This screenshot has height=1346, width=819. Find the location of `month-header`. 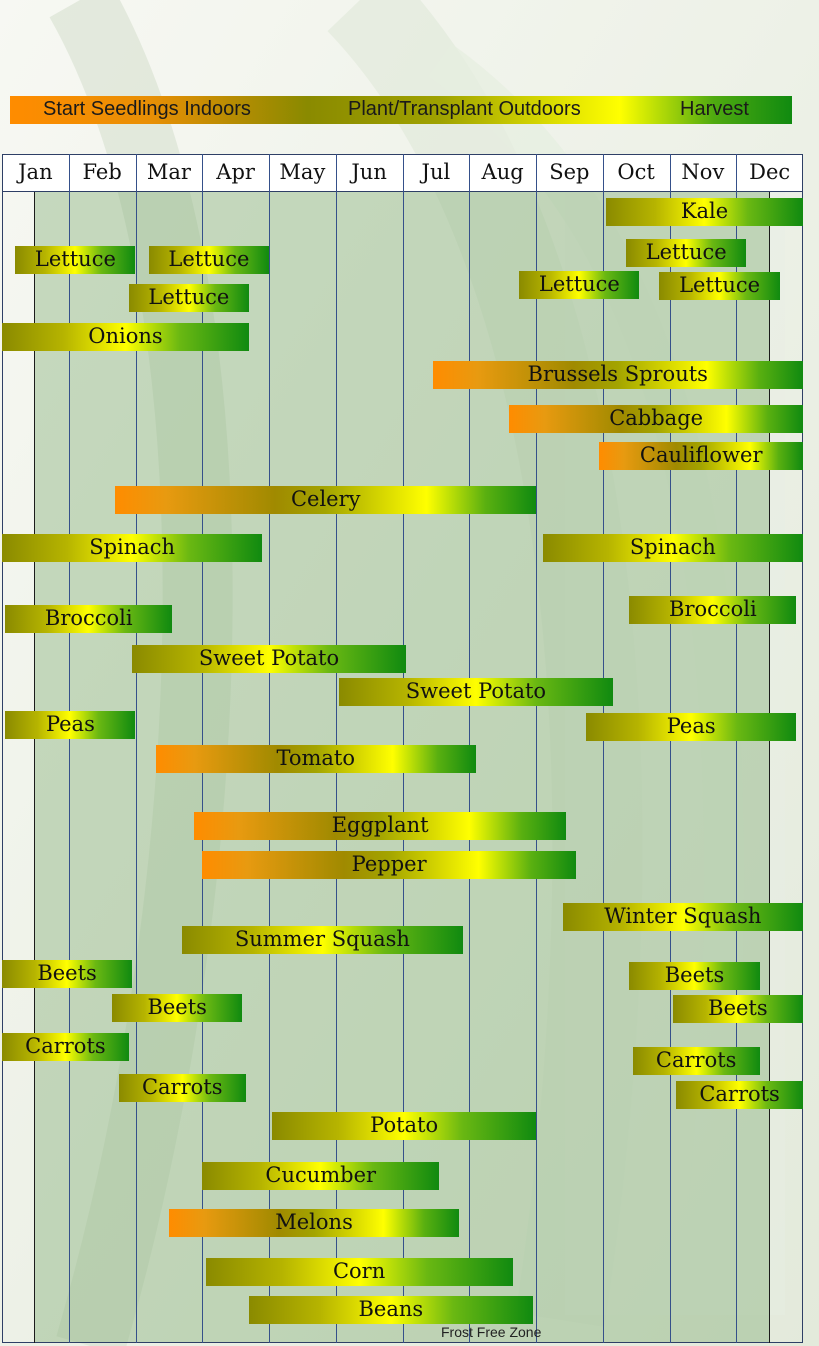

month-header is located at coordinates (402, 173).